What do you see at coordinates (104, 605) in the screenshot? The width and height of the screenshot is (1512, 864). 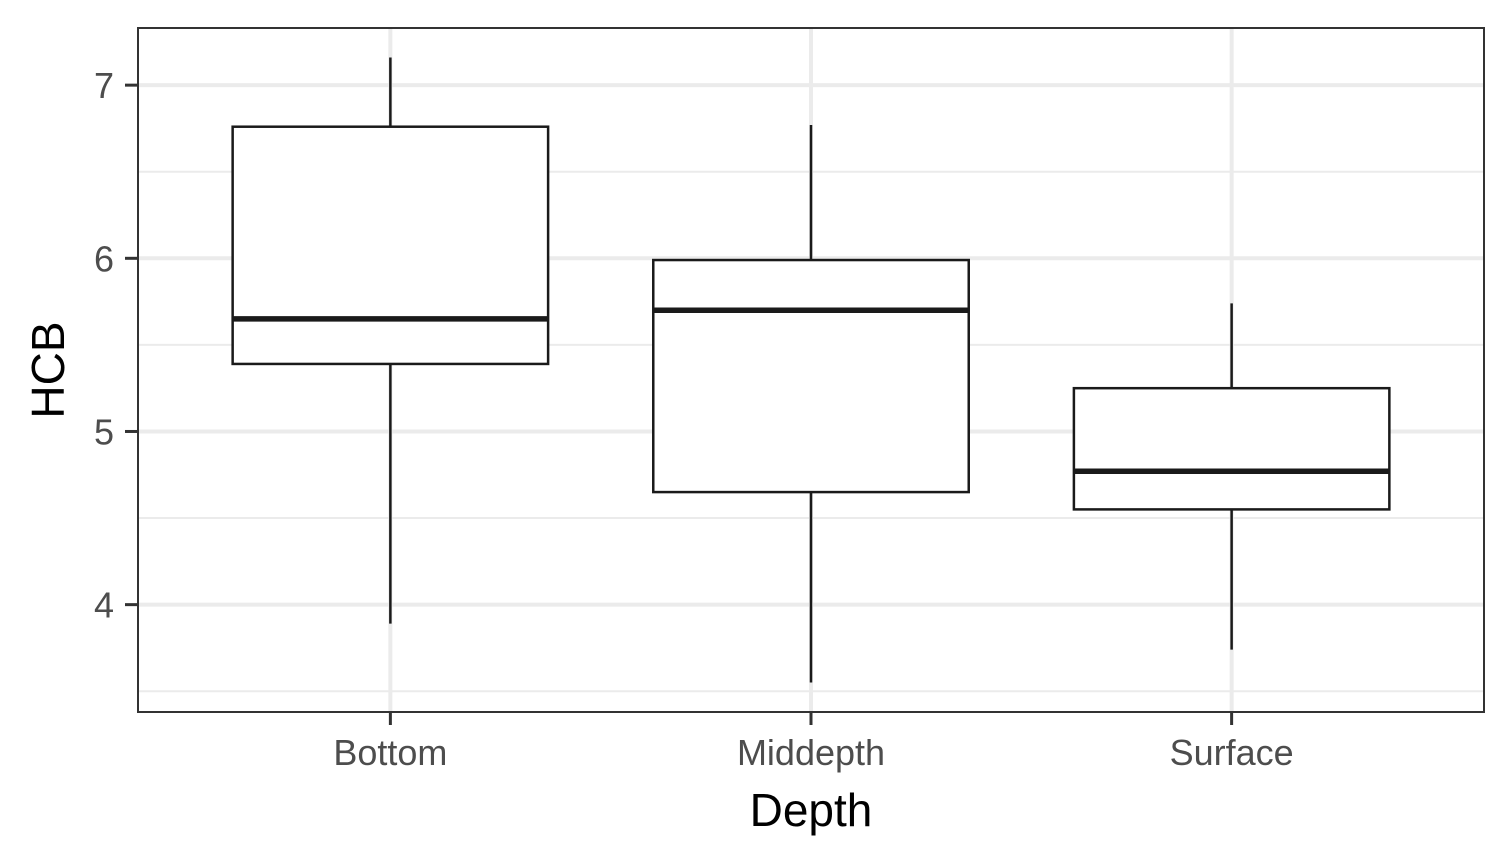 I see `y-tick-label: 4` at bounding box center [104, 605].